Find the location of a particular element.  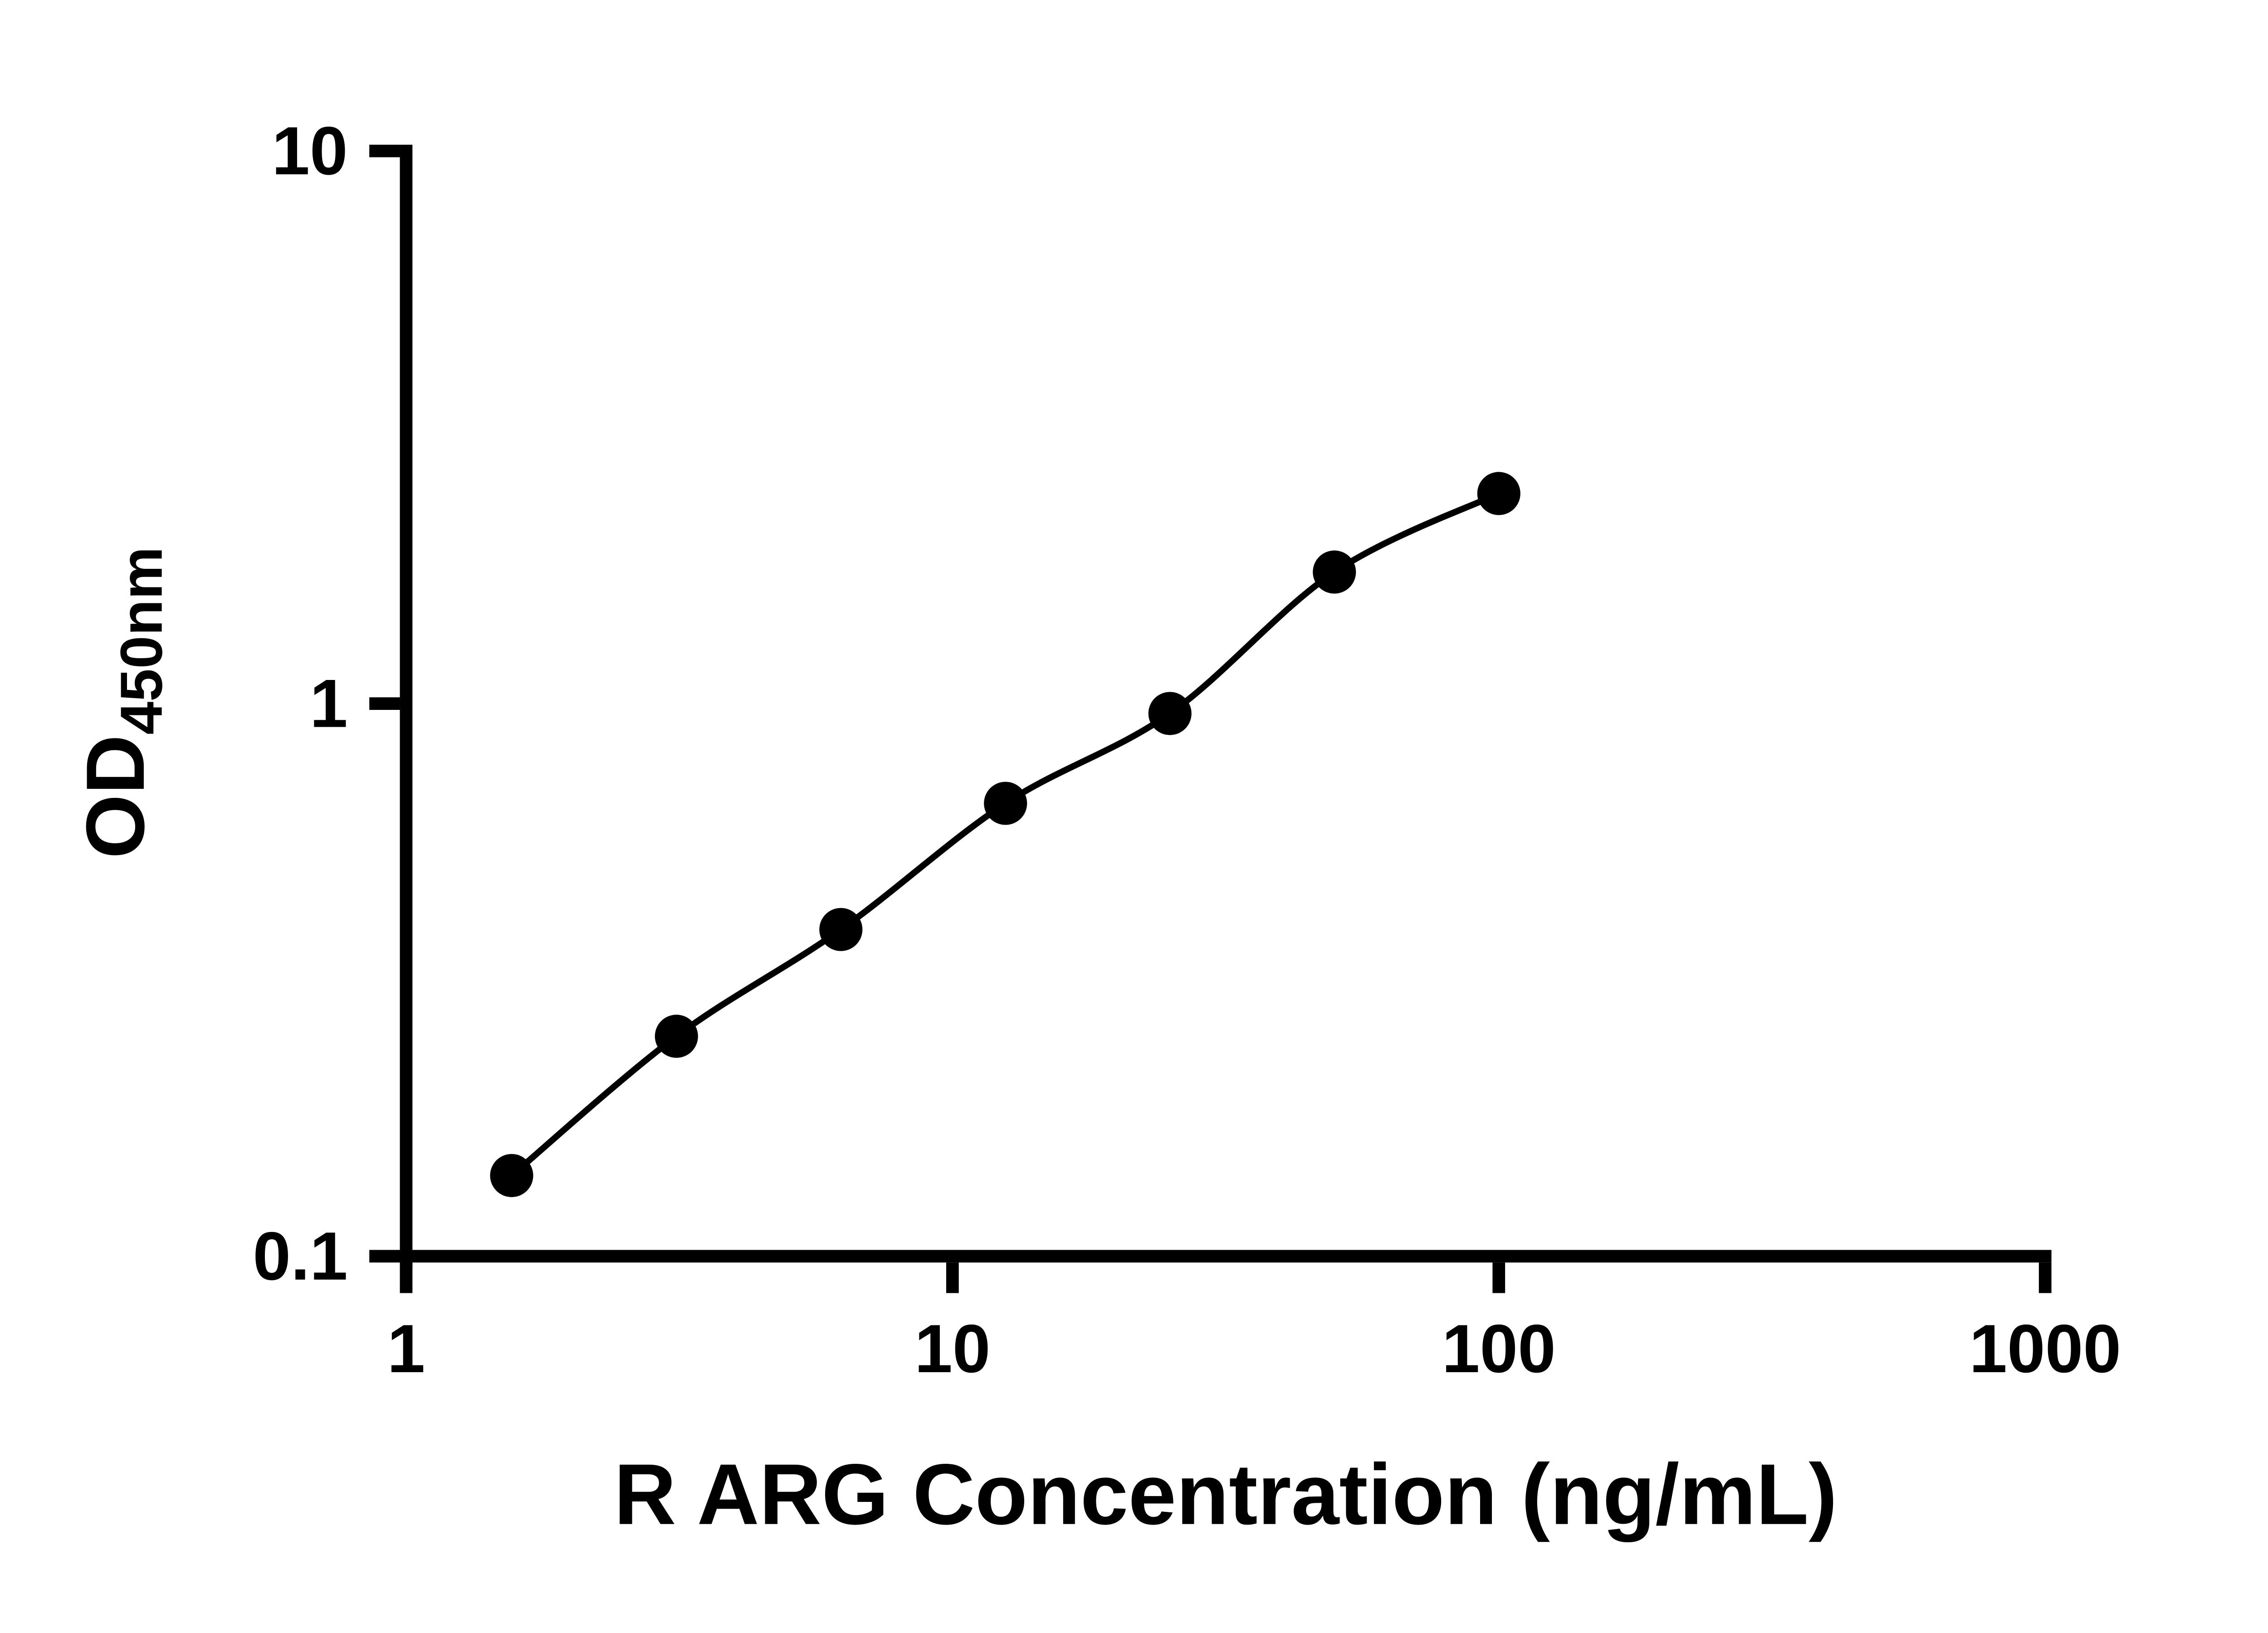

x-tick-label: 1 is located at coordinates (406, 1348).